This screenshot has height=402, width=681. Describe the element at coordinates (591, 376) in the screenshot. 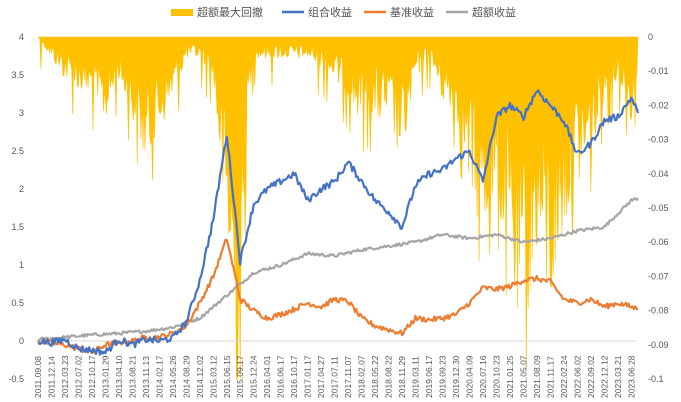

I see `x-tick-label: 2022.09.02` at that location.